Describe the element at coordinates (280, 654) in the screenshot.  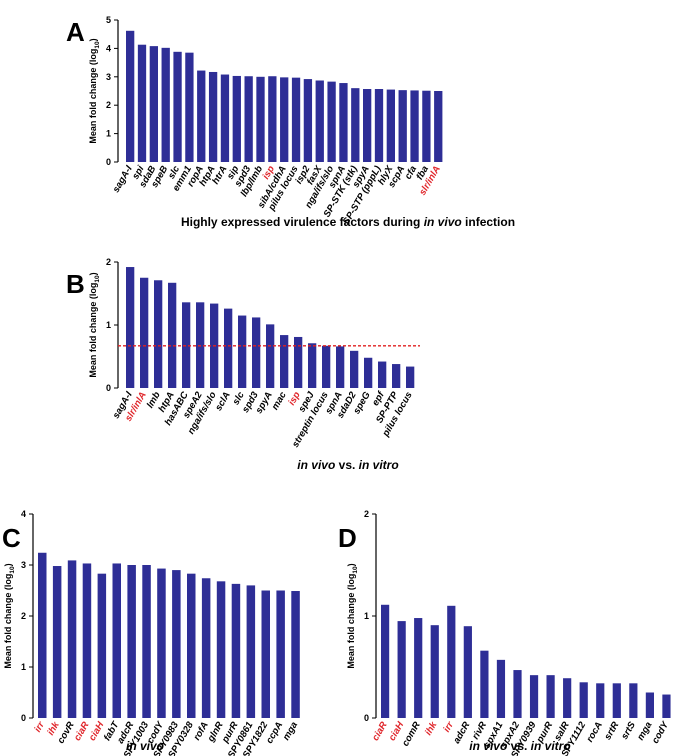
I see `bar-ccpa` at that location.